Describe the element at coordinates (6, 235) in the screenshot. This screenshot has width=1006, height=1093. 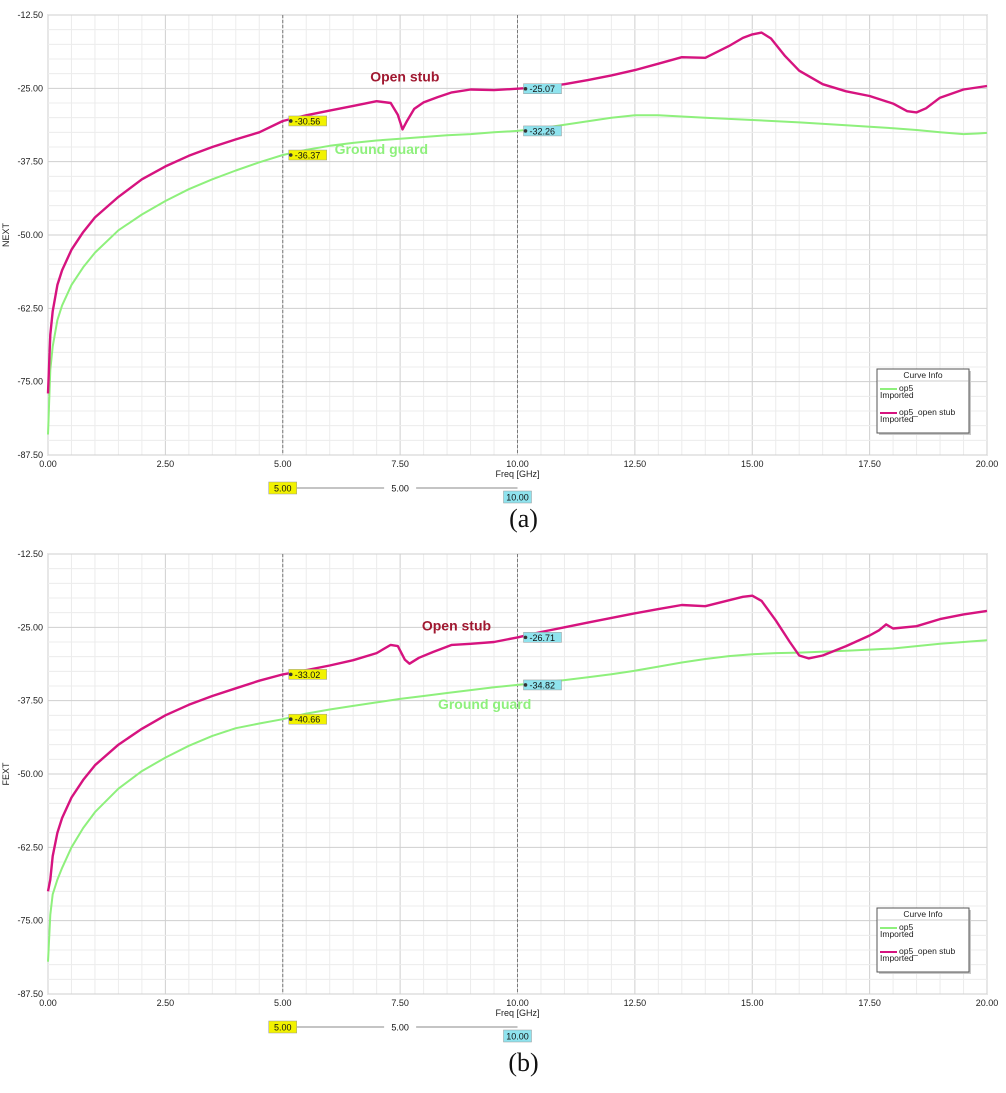
I see `y-axis-label: NEXT` at that location.